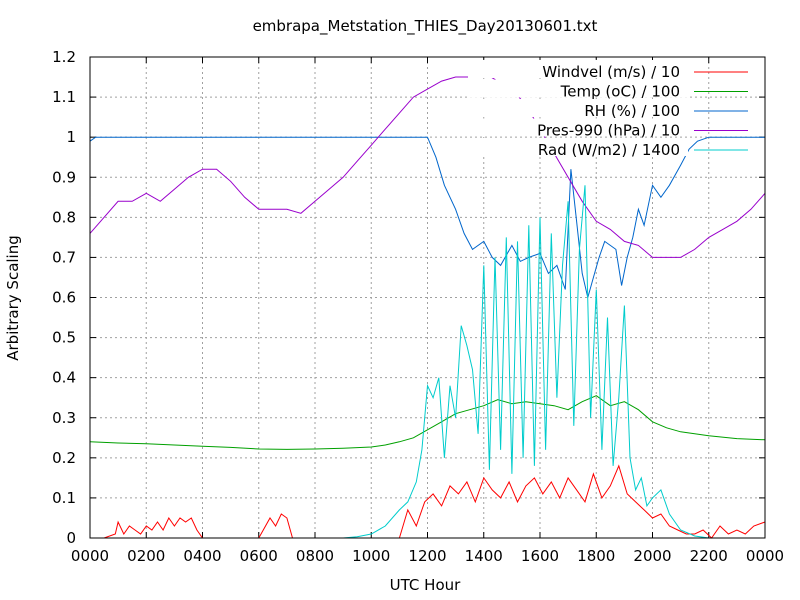 The width and height of the screenshot is (800, 600). Describe the element at coordinates (146, 556) in the screenshot. I see `x-tick-label: 0200` at that location.